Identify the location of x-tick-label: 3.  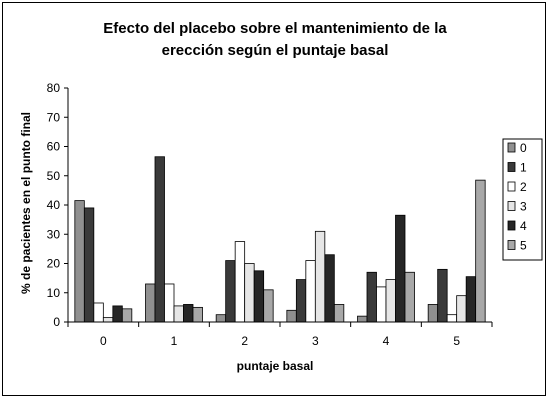
(315, 341).